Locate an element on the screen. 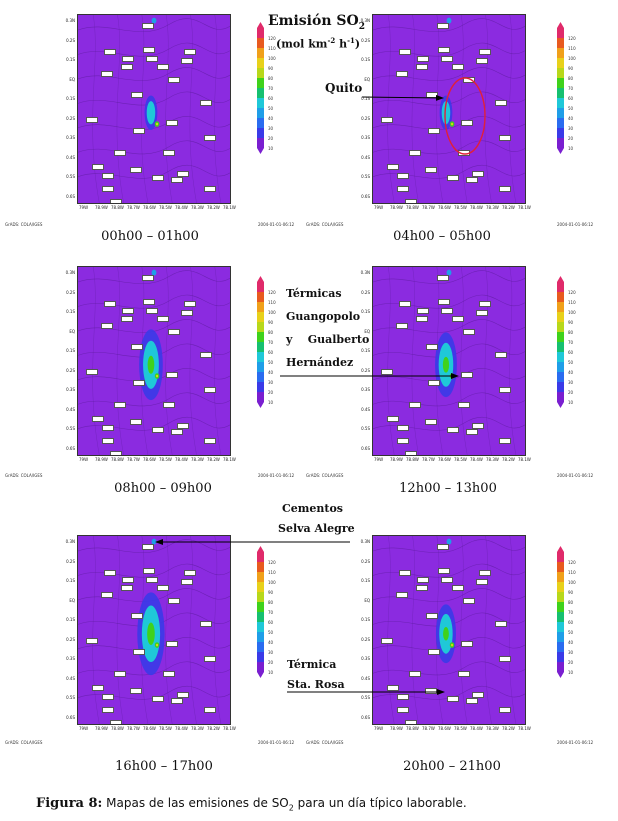  emission-units: (mol km-2 h-1) is located at coordinates (318, 43).